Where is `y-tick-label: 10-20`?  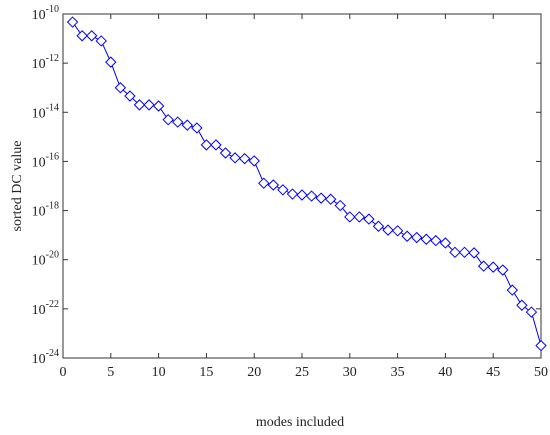 y-tick-label: 10-20 is located at coordinates (45, 259).